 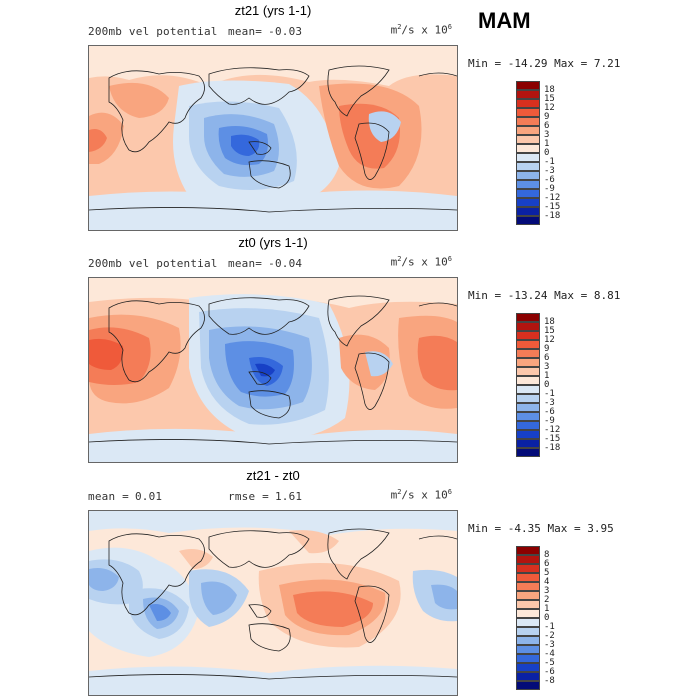 What do you see at coordinates (547, 581) in the screenshot?
I see `colorbar-tick-label: 4` at bounding box center [547, 581].